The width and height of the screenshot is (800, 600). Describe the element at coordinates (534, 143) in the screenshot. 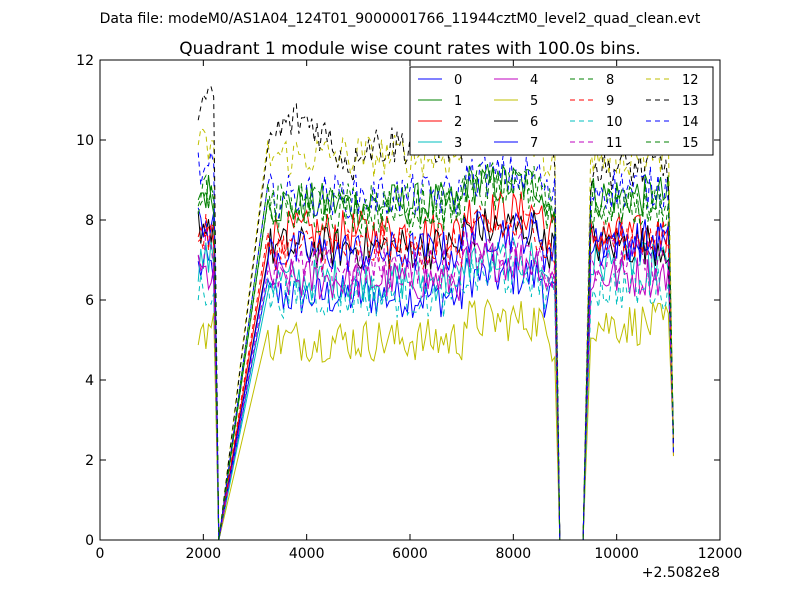

I see `legend-label-7: 7` at that location.